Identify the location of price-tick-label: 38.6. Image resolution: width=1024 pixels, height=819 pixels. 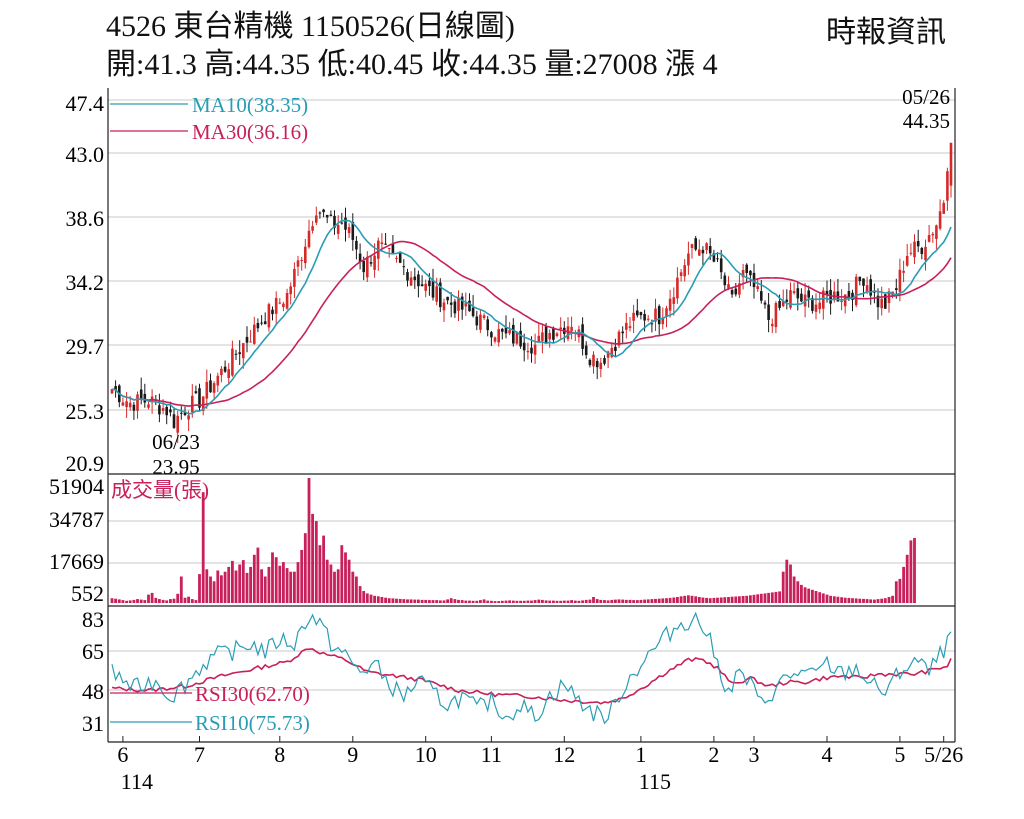
(85, 218).